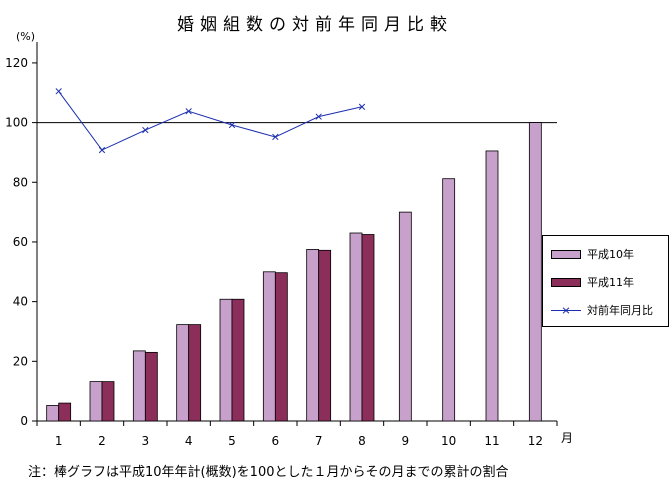 This screenshot has width=670, height=490. What do you see at coordinates (448, 441) in the screenshot?
I see `x-tick-label: 10` at bounding box center [448, 441].